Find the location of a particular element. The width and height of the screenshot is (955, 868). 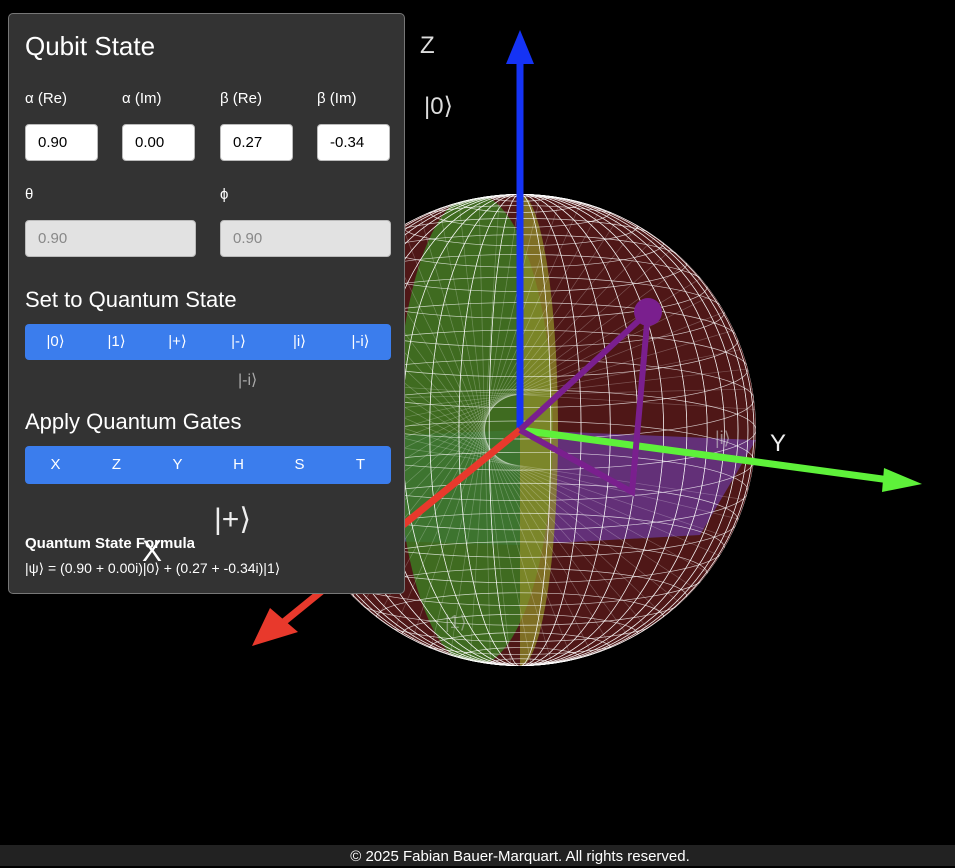

section-title: Set to Quantum State is located at coordinates (131, 299).